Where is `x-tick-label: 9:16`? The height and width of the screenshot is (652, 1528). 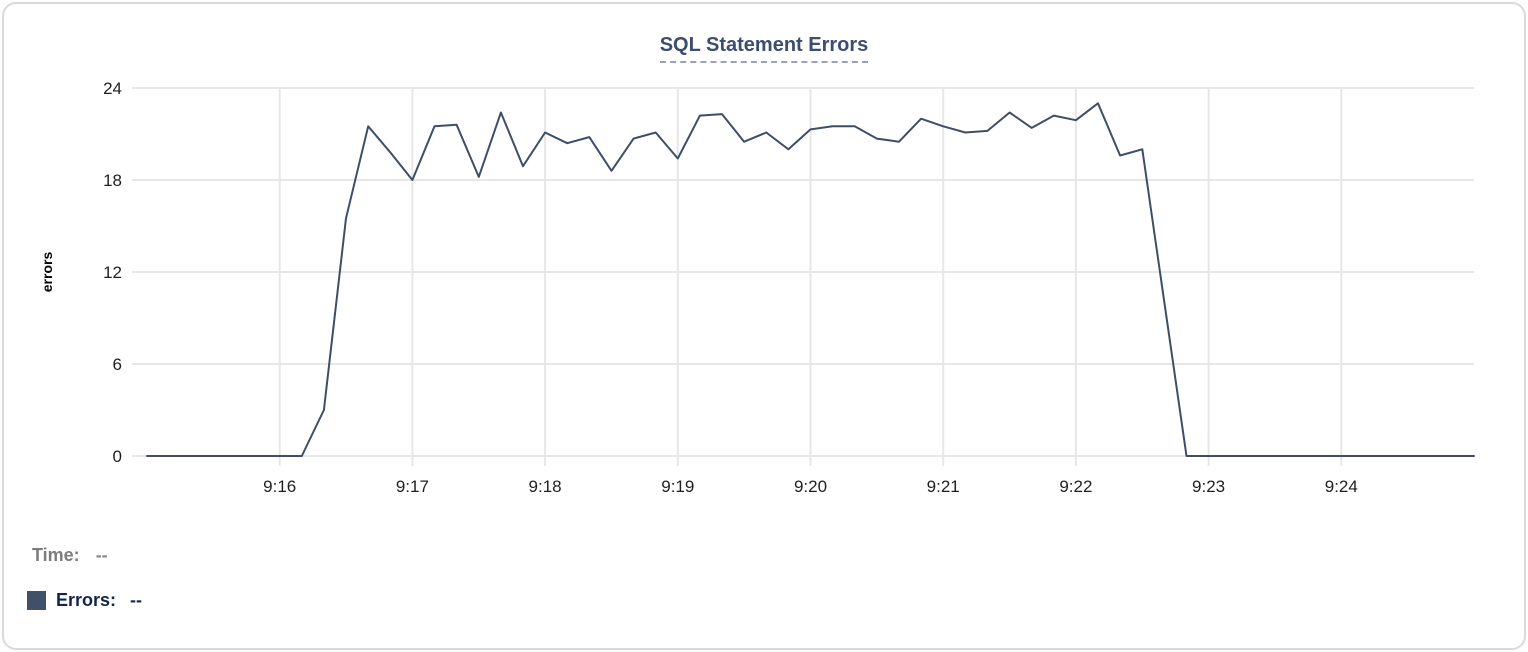
x-tick-label: 9:16 is located at coordinates (279, 486).